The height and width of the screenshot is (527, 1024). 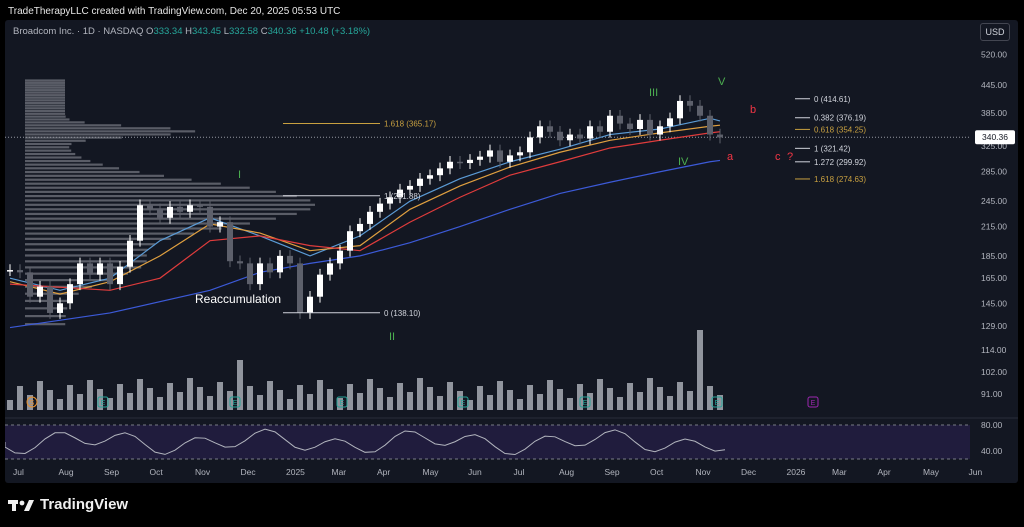 What do you see at coordinates (264, 31) in the screenshot?
I see `close-label: C` at bounding box center [264, 31].